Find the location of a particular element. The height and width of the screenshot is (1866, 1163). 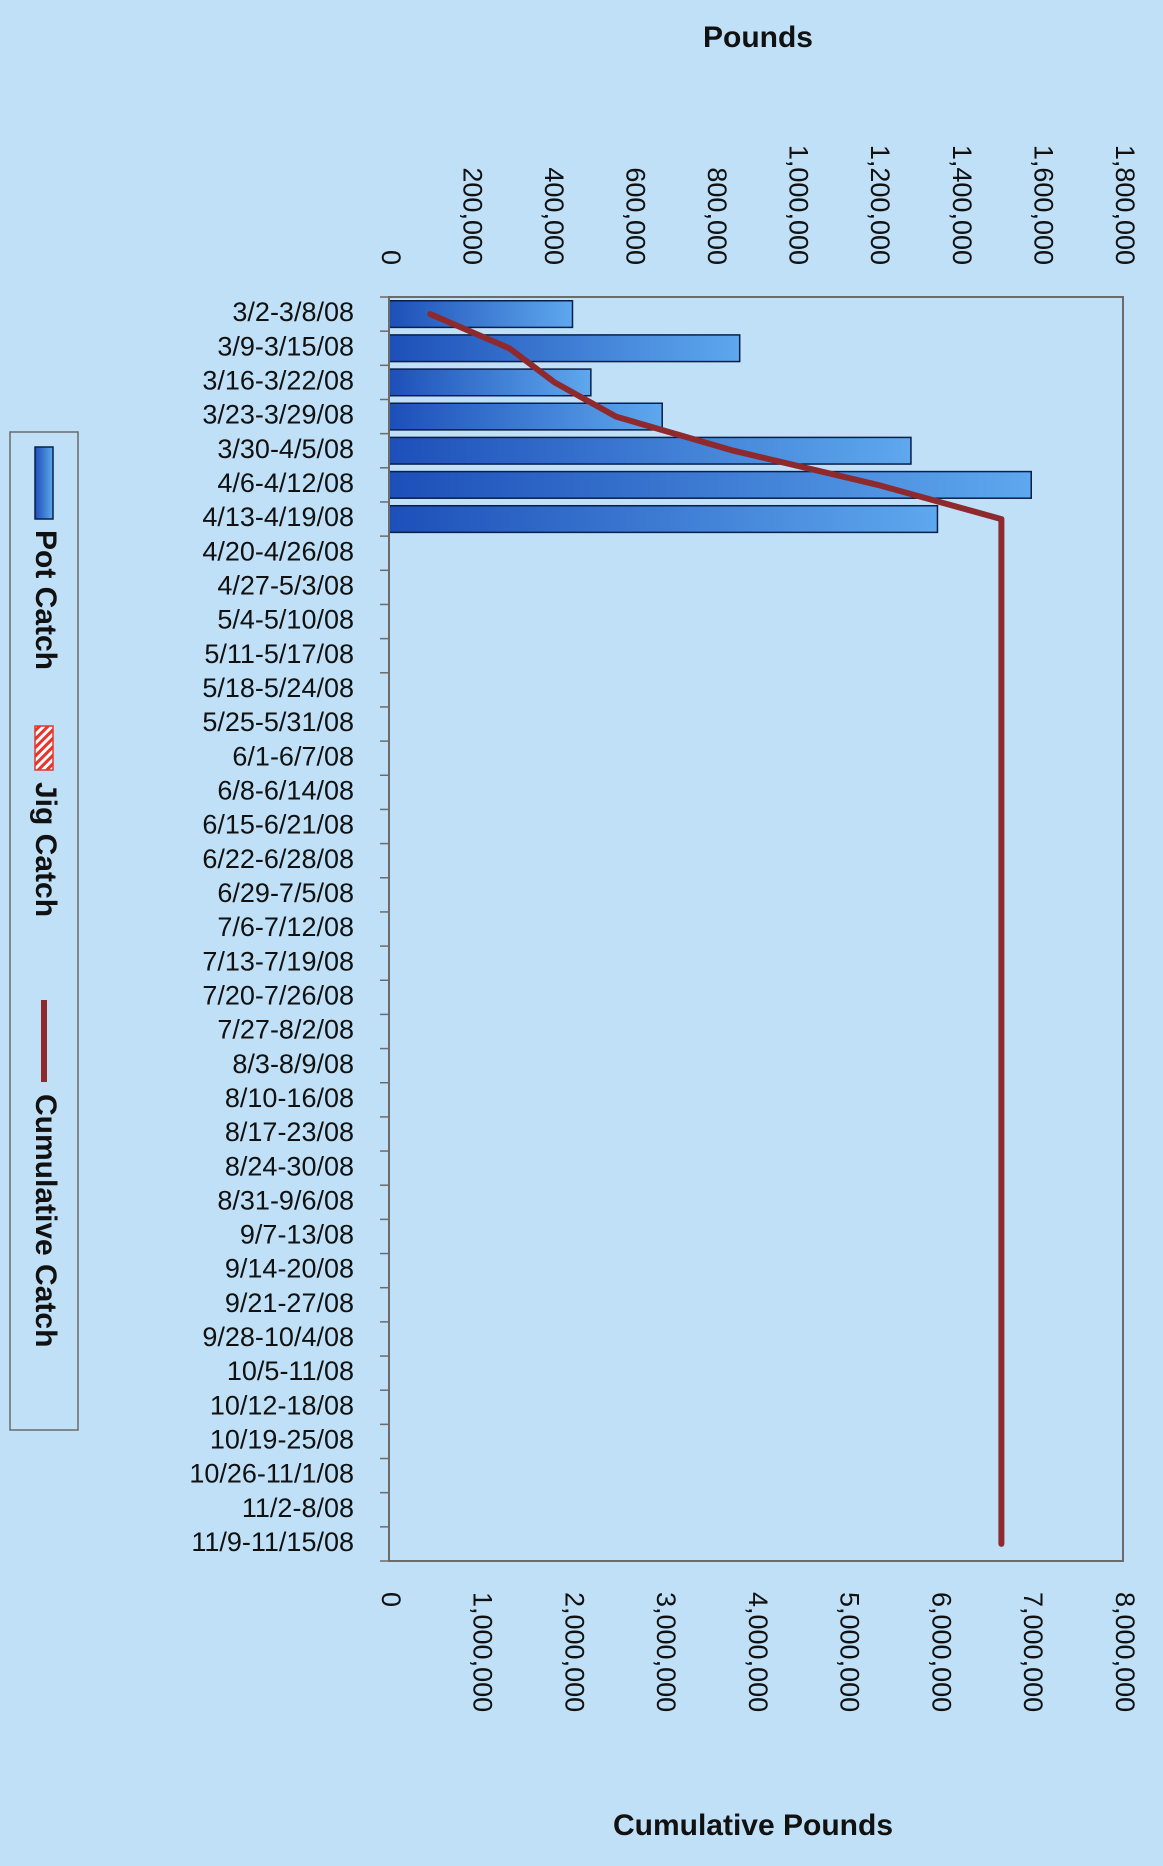

legend-label-pot-catch: Pot Catch is located at coordinates (45, 600).